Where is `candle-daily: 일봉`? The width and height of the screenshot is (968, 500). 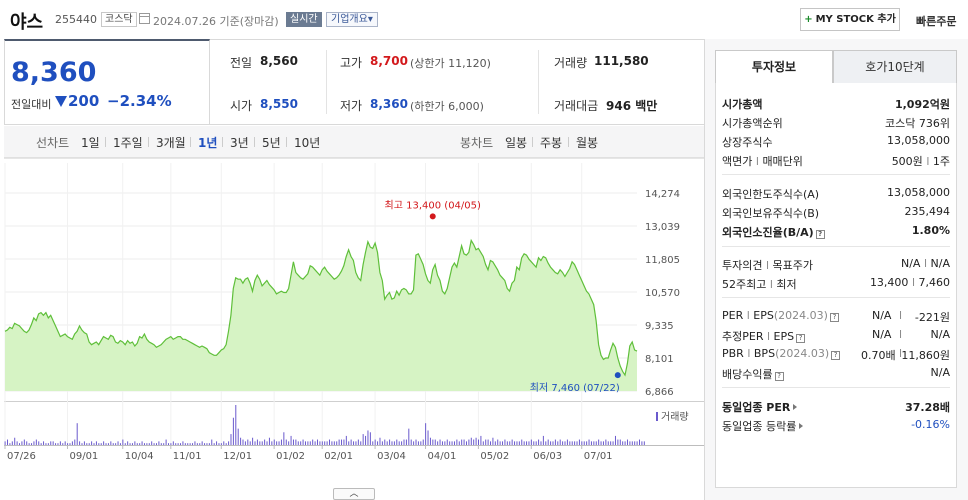
candle-daily: 일봉 is located at coordinates (516, 143).